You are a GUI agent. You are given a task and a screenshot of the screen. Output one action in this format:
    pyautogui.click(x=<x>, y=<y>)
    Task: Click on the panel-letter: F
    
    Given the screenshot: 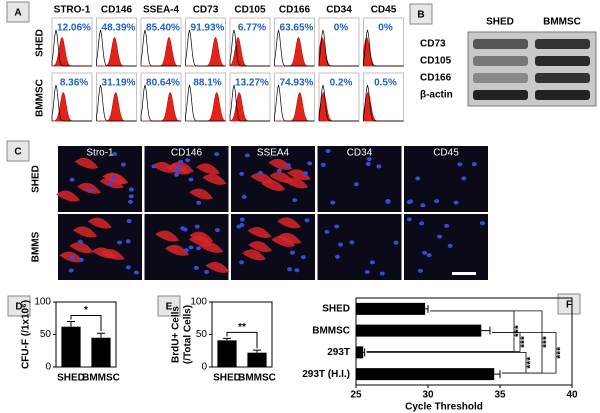 What is the action you would take?
    pyautogui.click(x=569, y=305)
    